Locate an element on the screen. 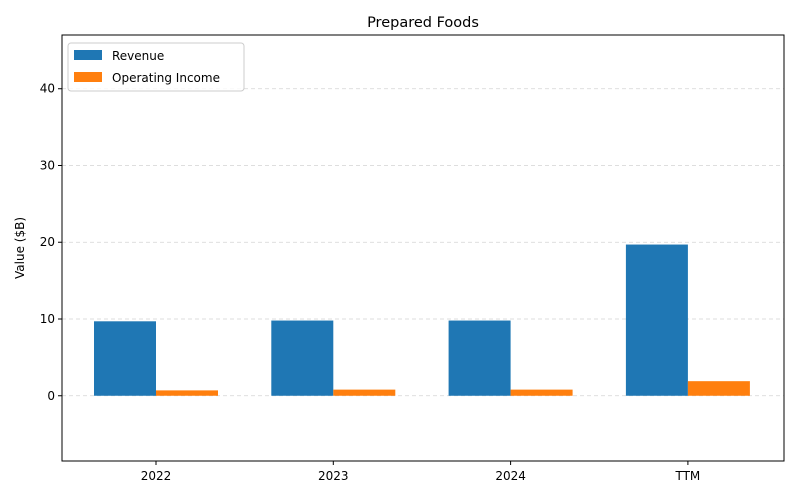 The image size is (800, 504). y-tick-label: 0 is located at coordinates (51, 396).